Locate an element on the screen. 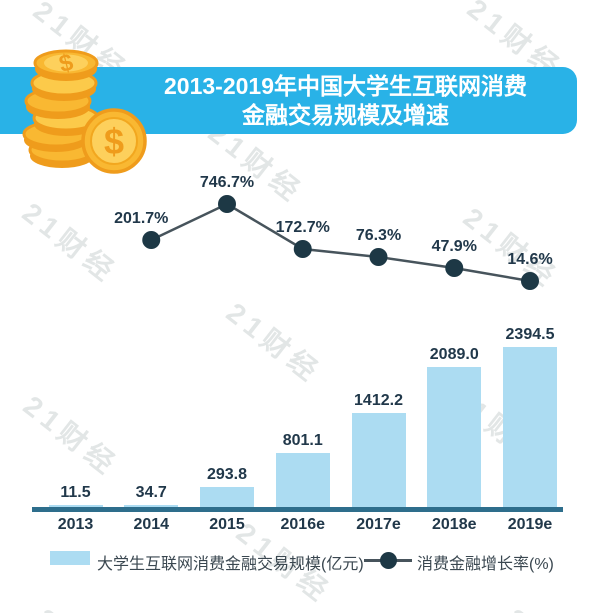 The width and height of the screenshot is (600, 613). bar-2019e is located at coordinates (530, 427).